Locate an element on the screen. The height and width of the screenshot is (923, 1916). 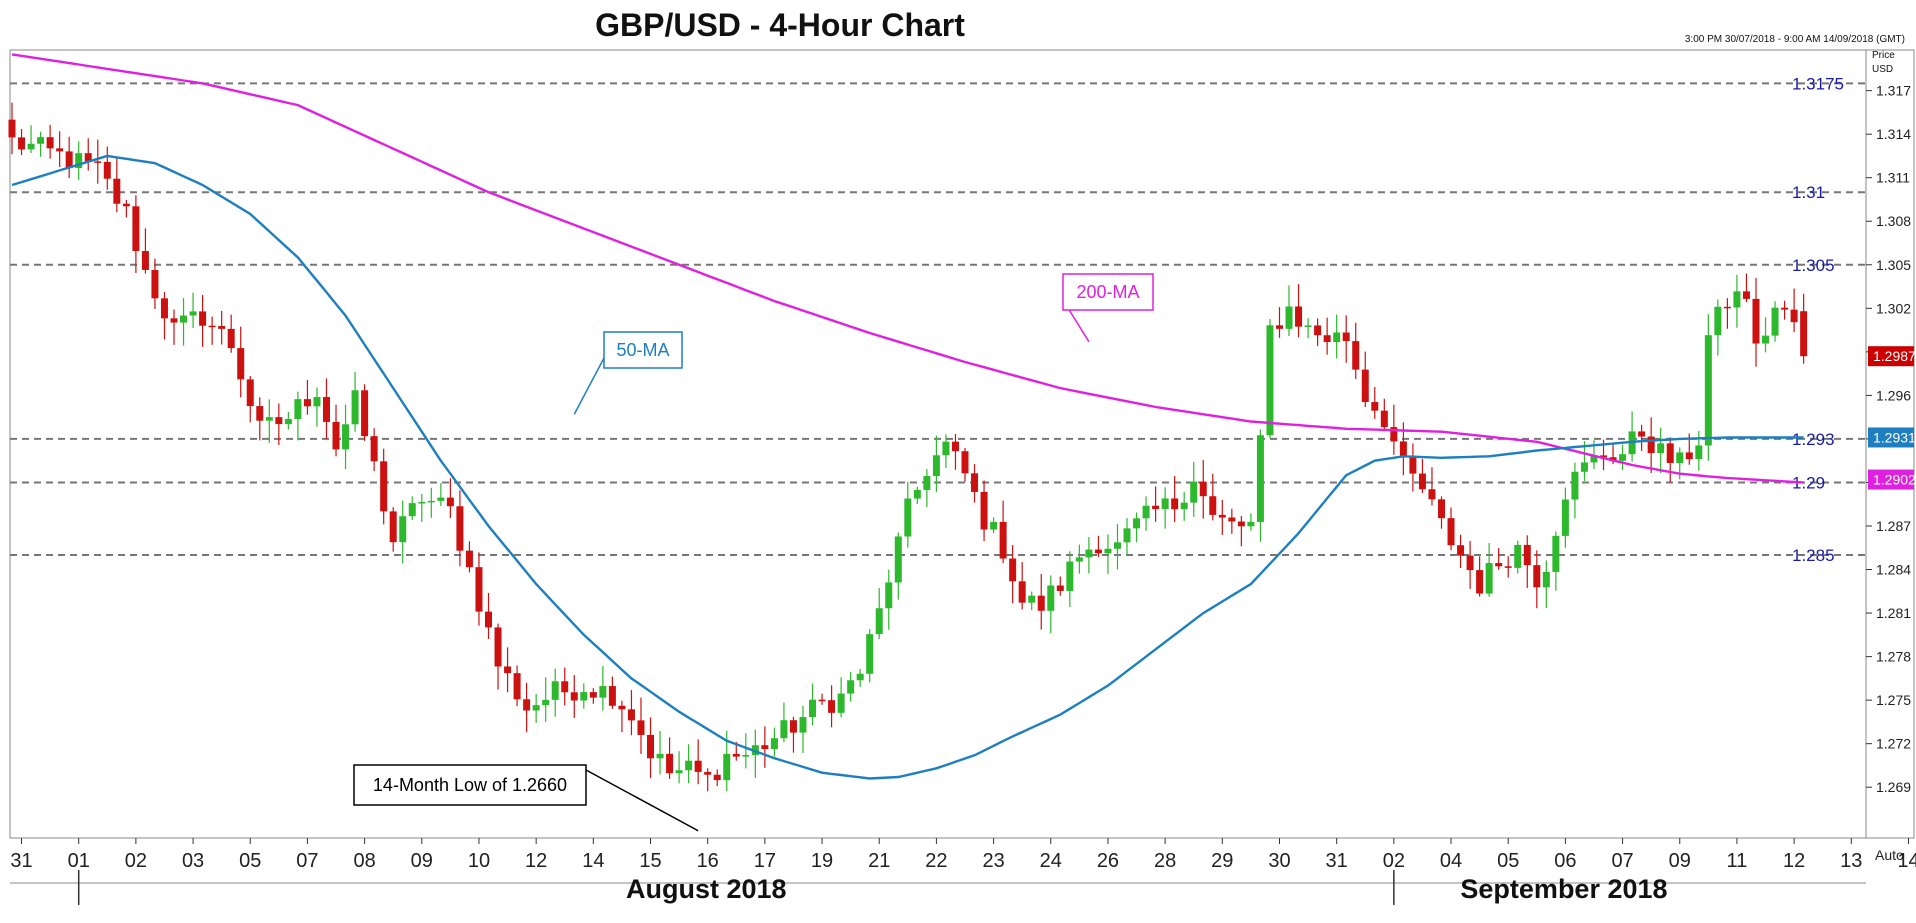
price-tag is located at coordinates (1891, 437).